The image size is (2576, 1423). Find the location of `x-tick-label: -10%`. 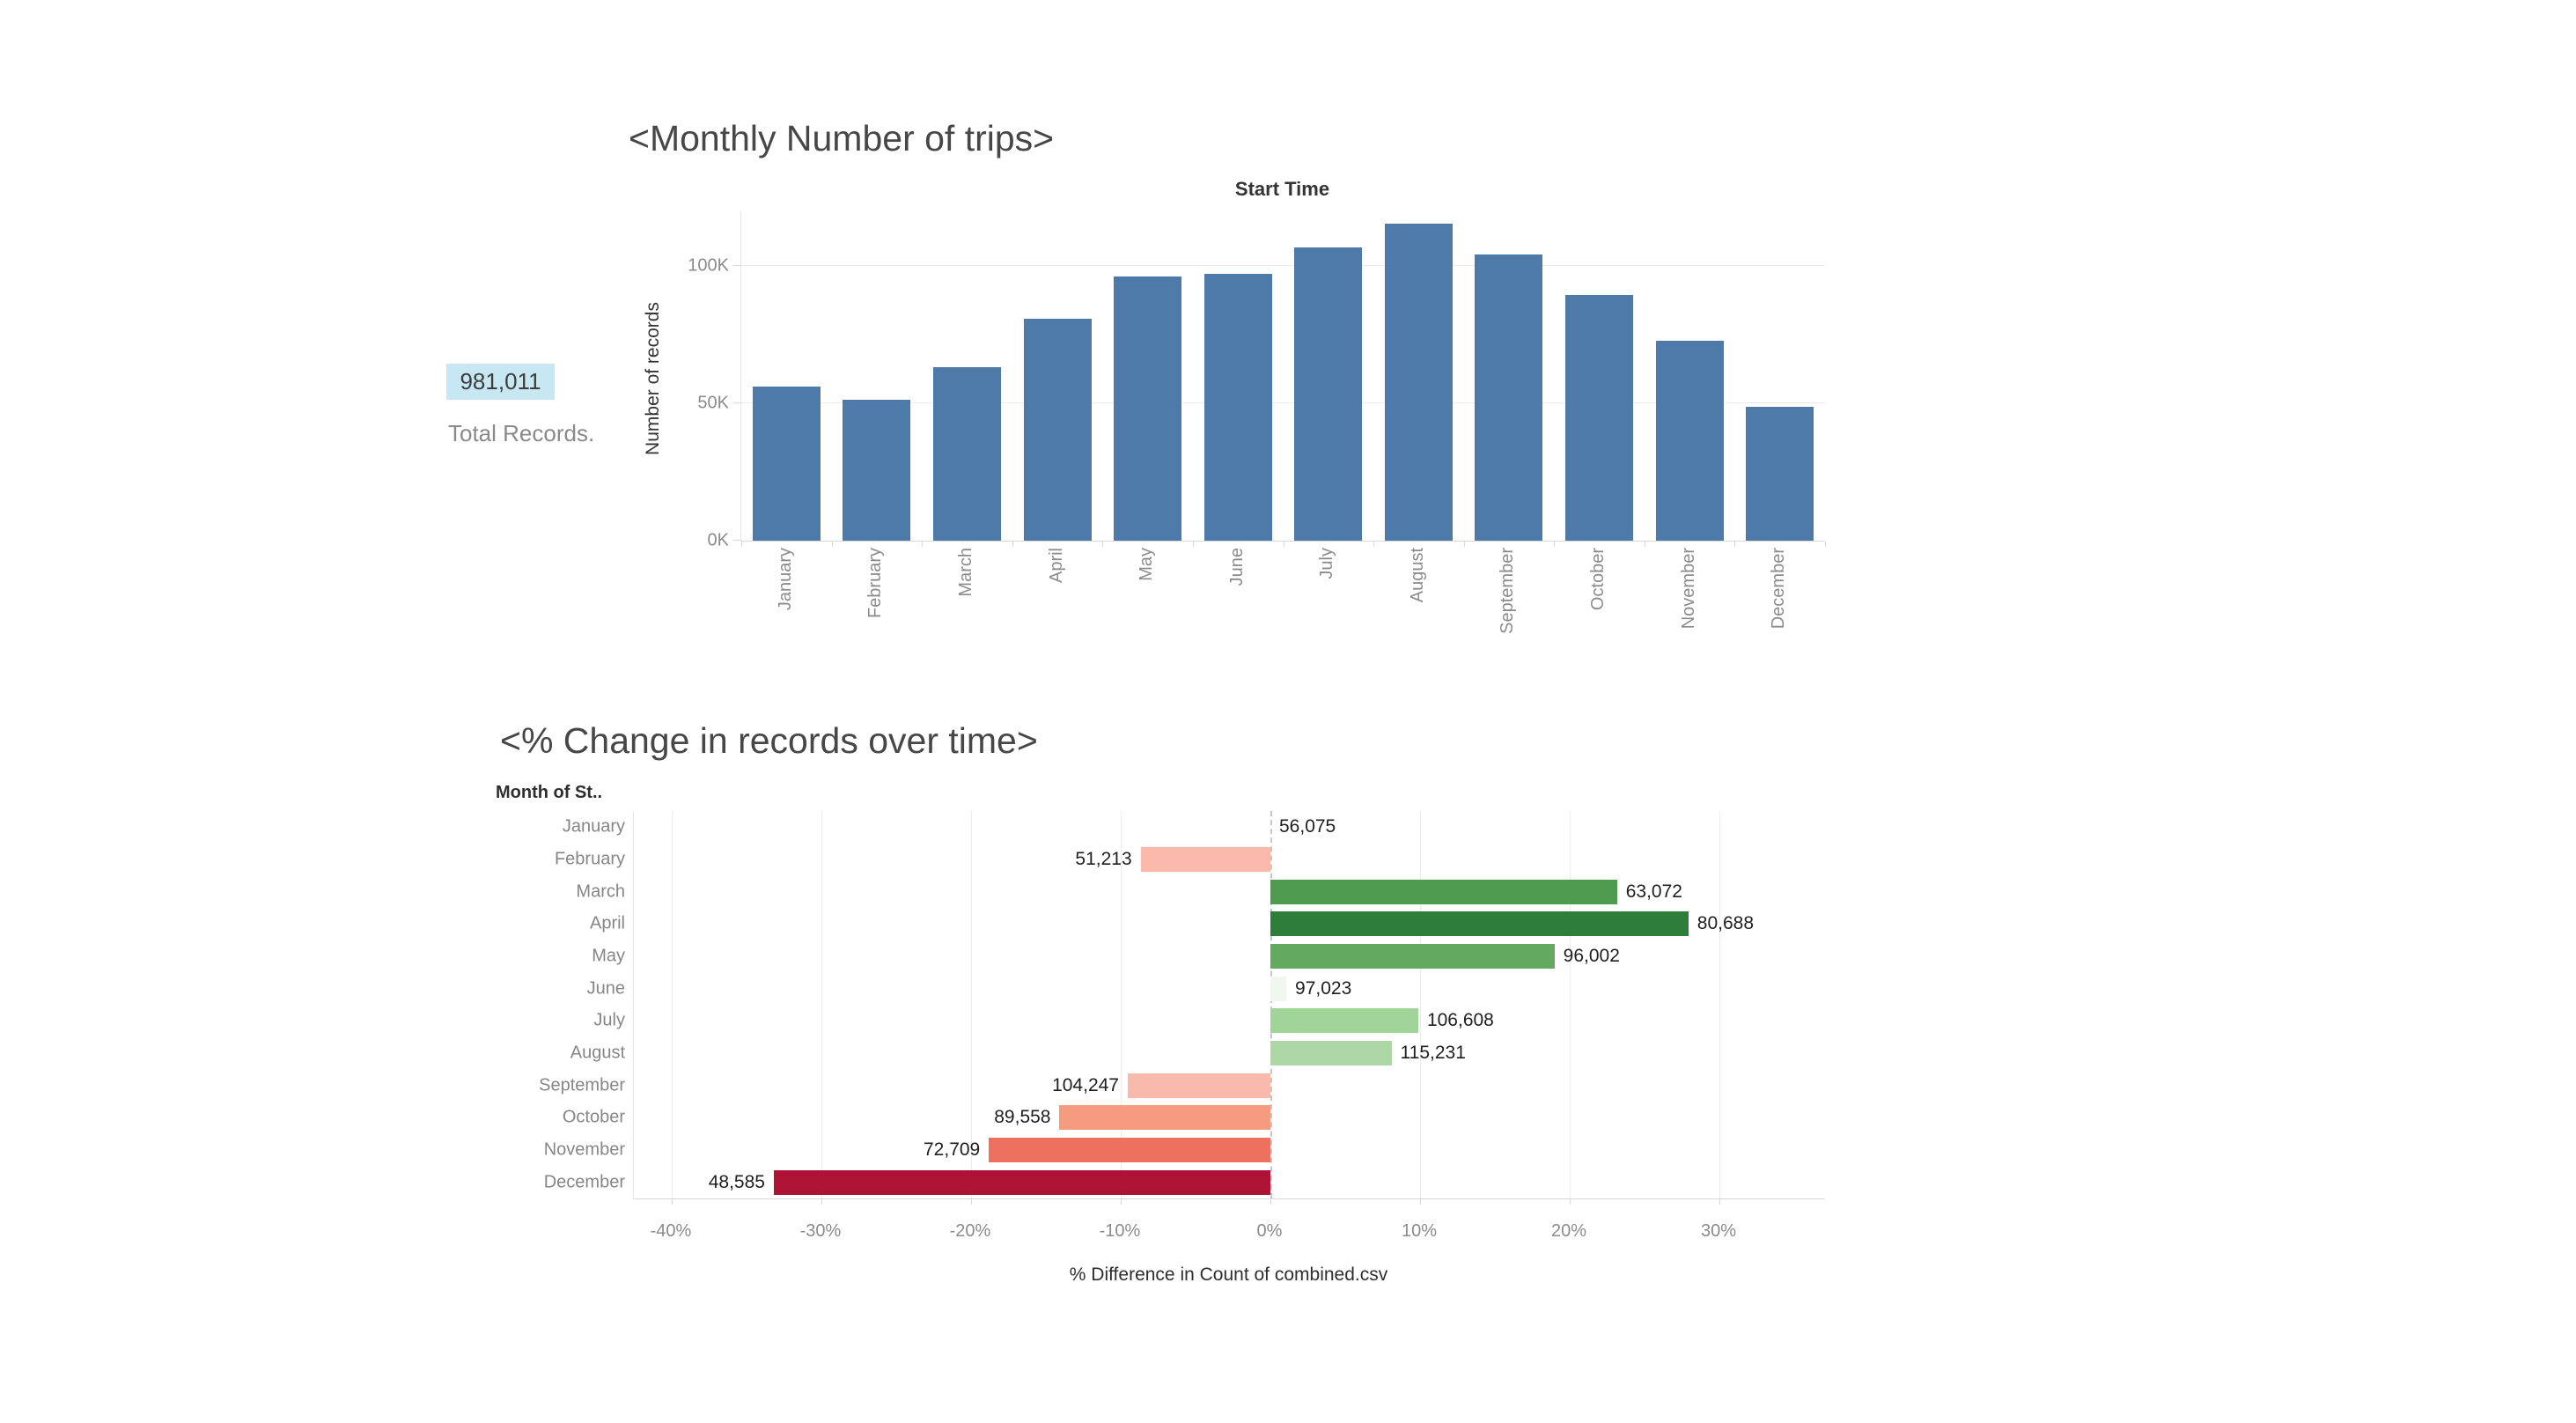

x-tick-label: -10% is located at coordinates (1120, 1231).